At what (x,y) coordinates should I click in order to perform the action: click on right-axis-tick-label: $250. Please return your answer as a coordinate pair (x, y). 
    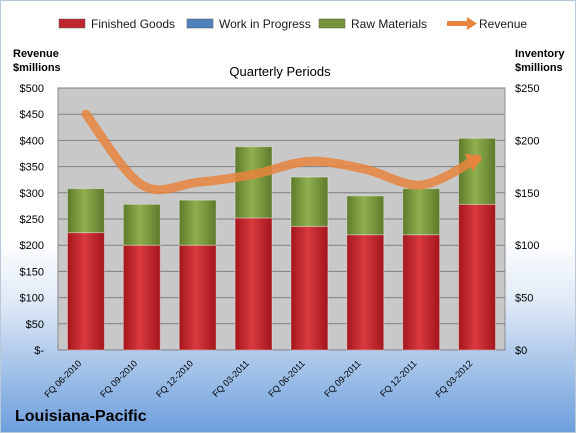
    Looking at the image, I should click on (527, 89).